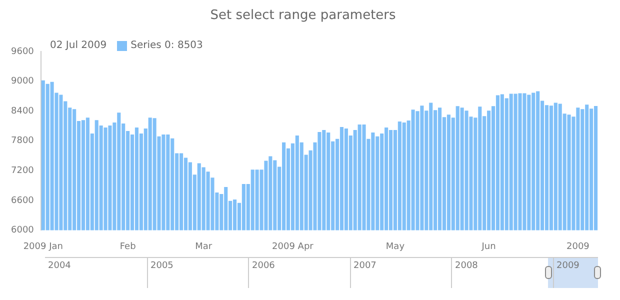  What do you see at coordinates (303, 16) in the screenshot?
I see `chart-title: Set select range parameters` at bounding box center [303, 16].